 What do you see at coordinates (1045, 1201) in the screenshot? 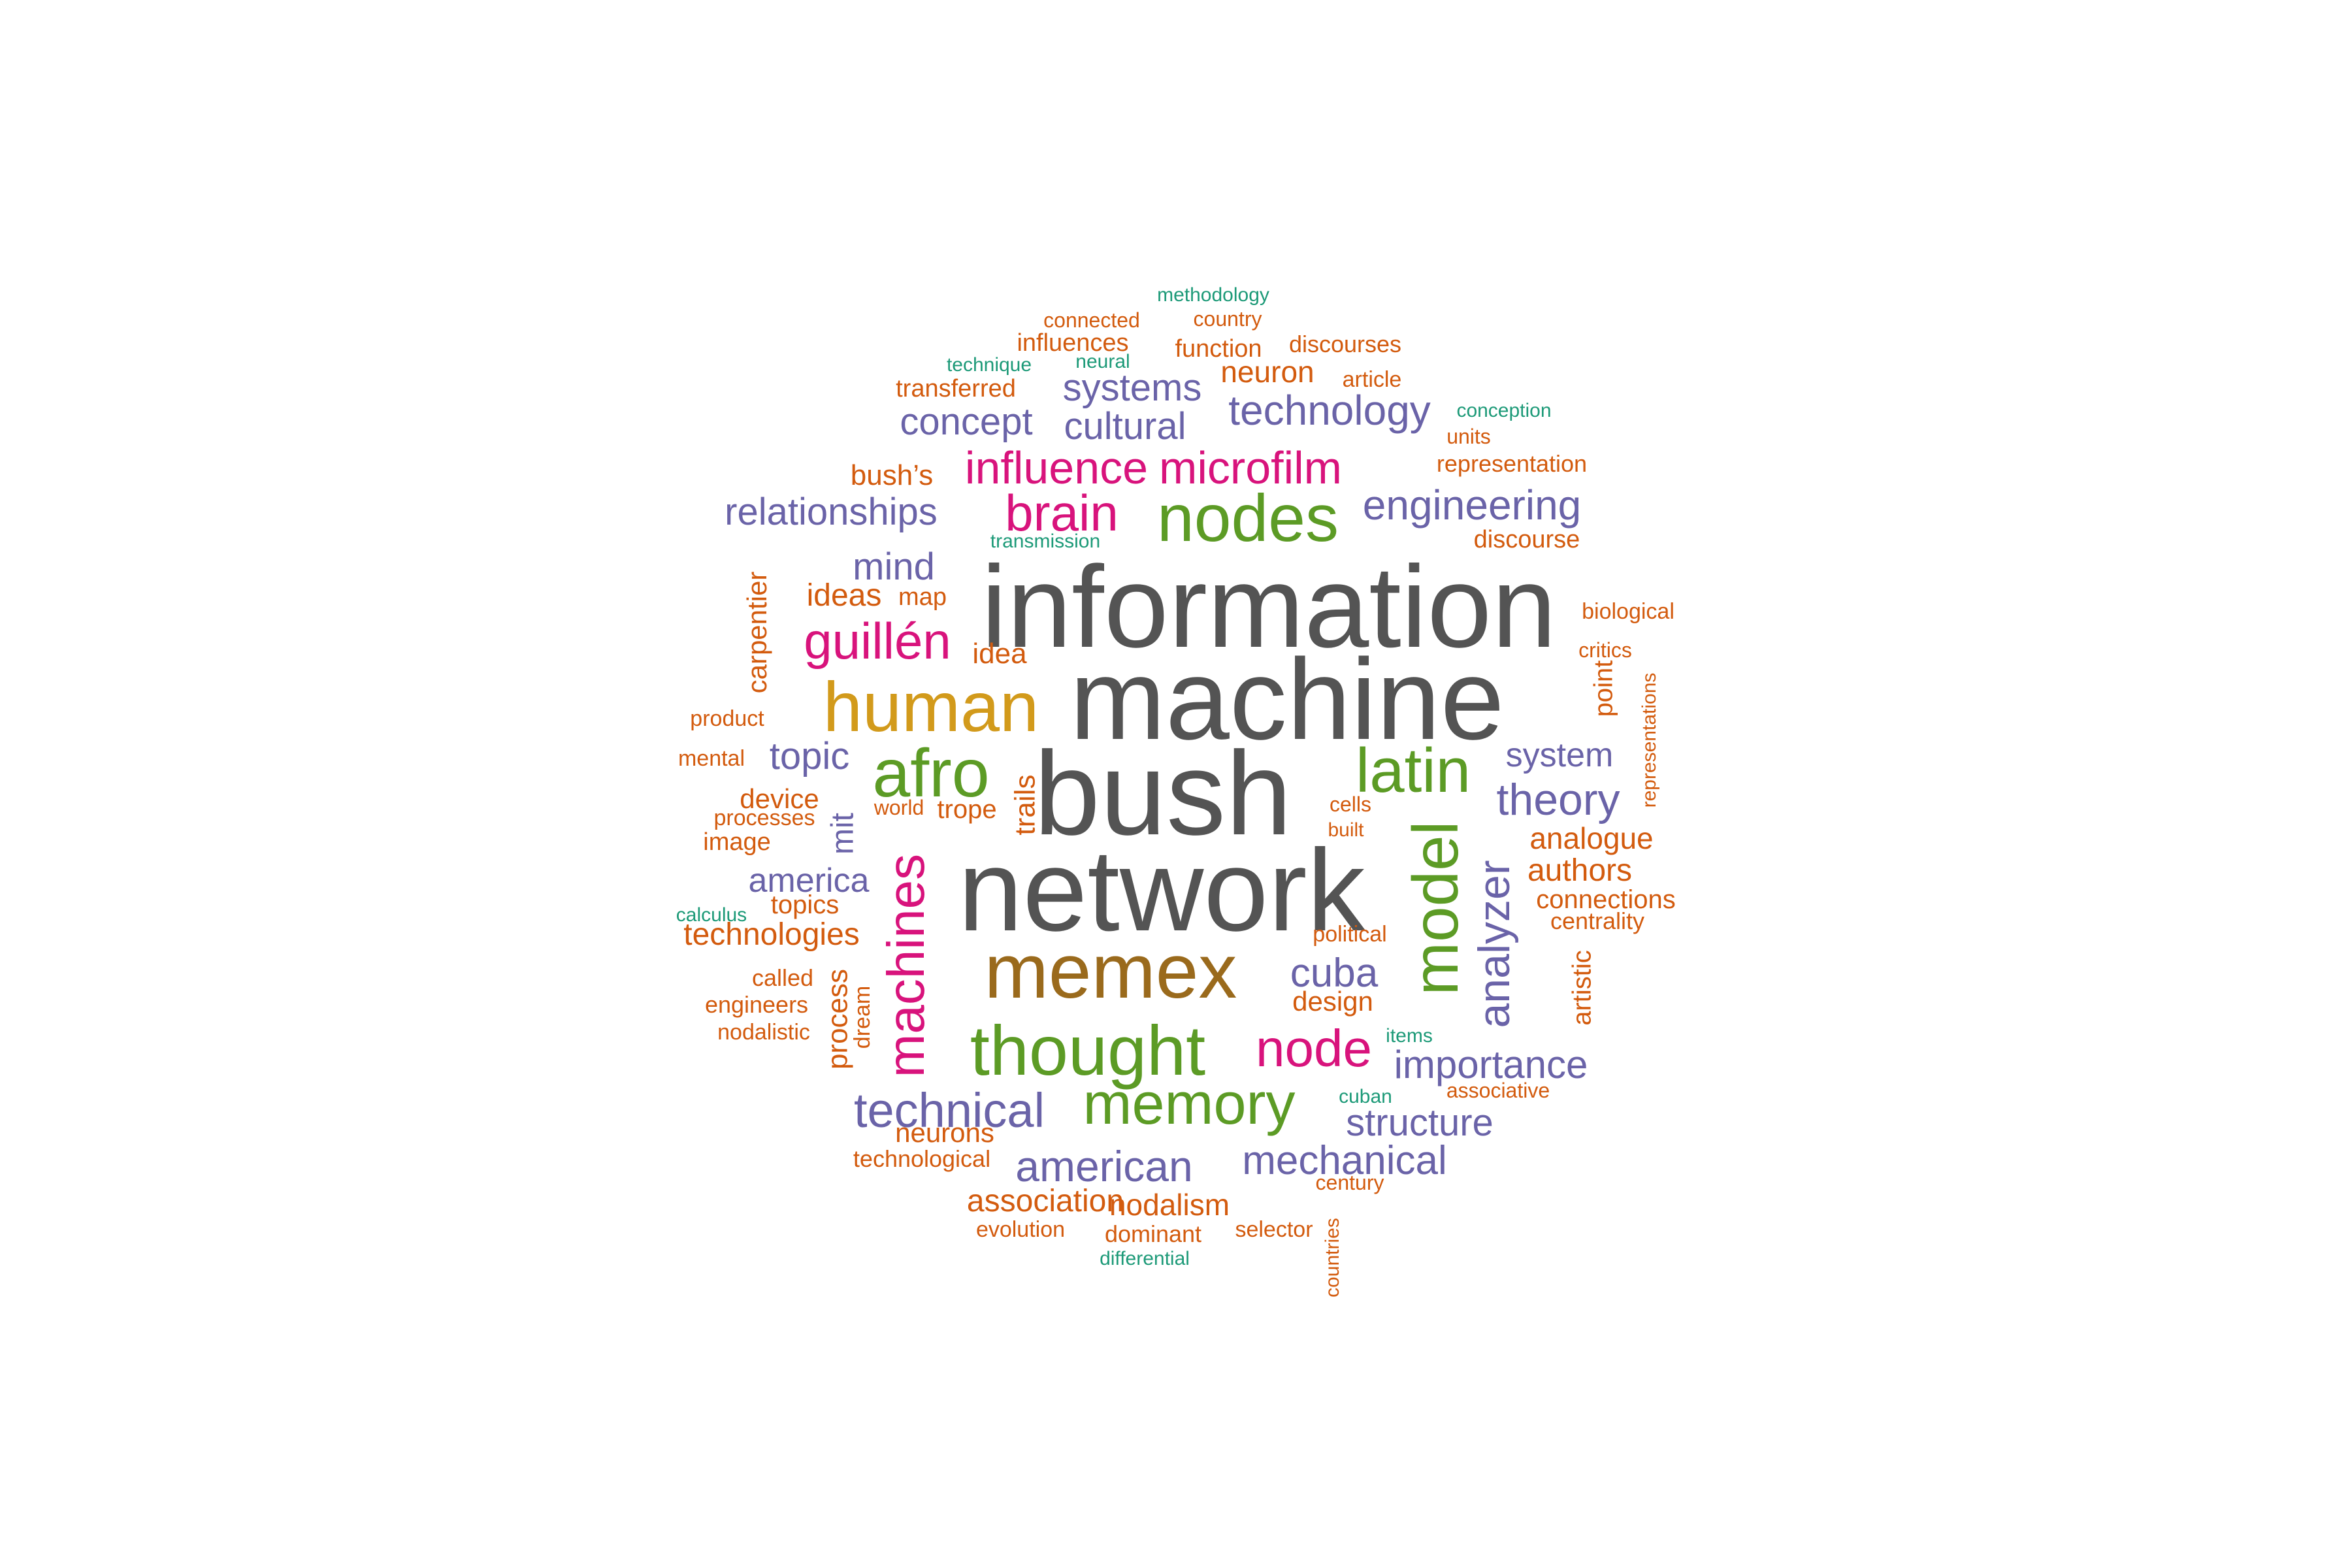
I see `word-association: association` at bounding box center [1045, 1201].